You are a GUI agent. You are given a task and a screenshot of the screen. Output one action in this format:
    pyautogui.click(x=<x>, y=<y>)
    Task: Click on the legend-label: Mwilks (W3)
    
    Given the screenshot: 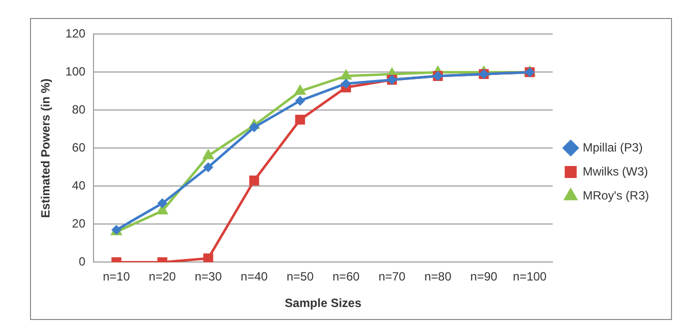 What is the action you would take?
    pyautogui.click(x=615, y=171)
    